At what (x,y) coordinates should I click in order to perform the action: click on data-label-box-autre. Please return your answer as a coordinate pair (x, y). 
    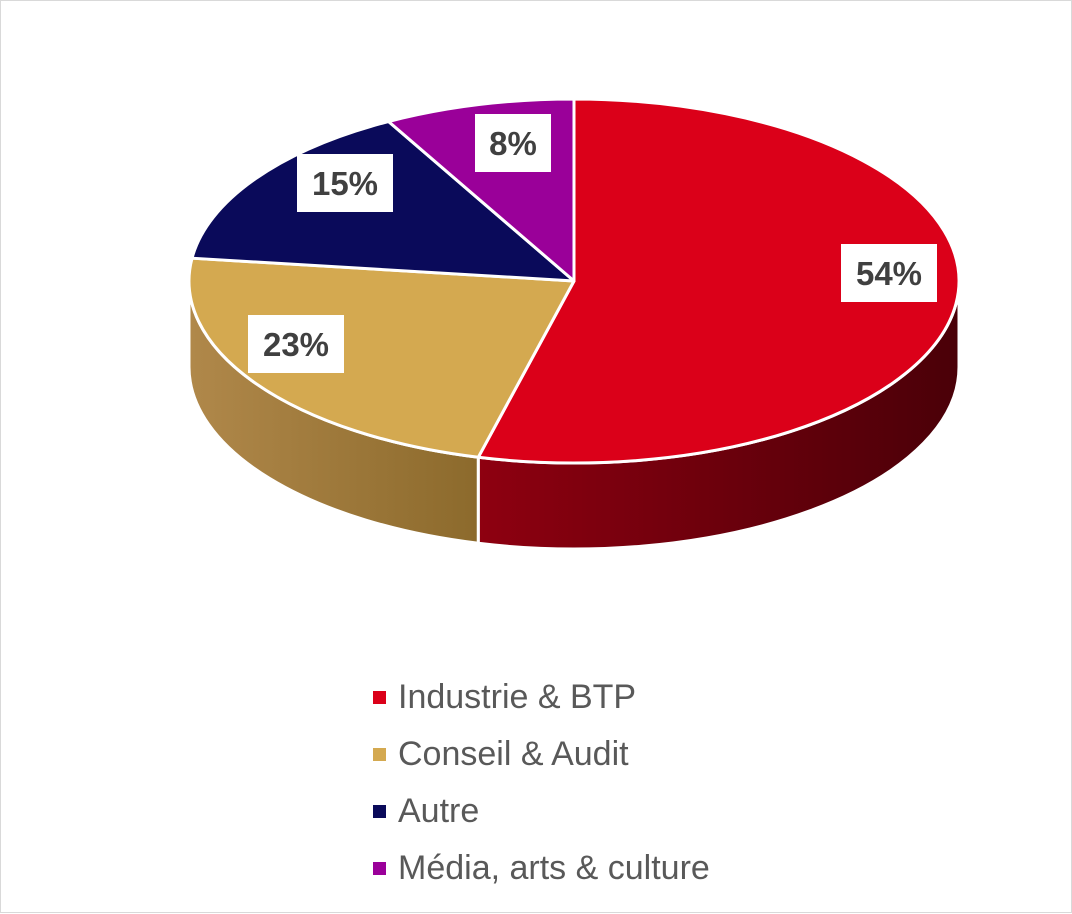
    Looking at the image, I should click on (345, 183).